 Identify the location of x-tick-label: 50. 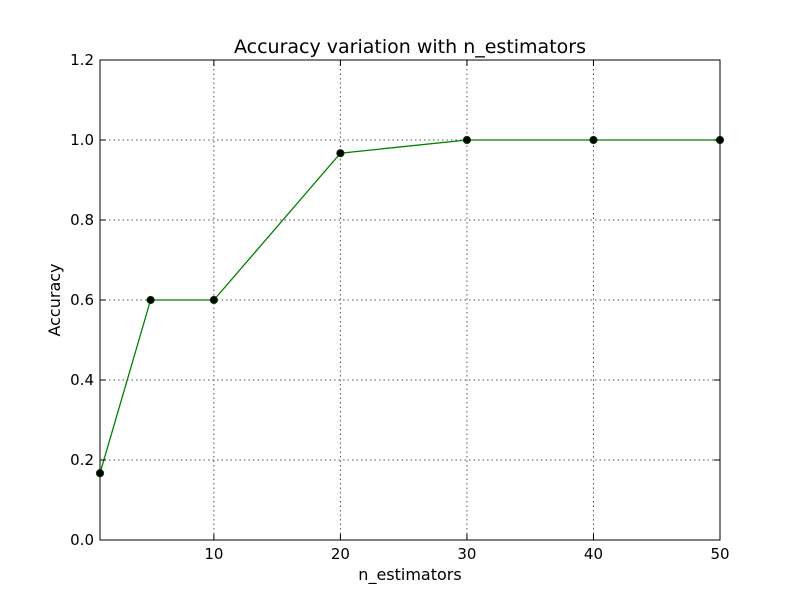
(719, 554).